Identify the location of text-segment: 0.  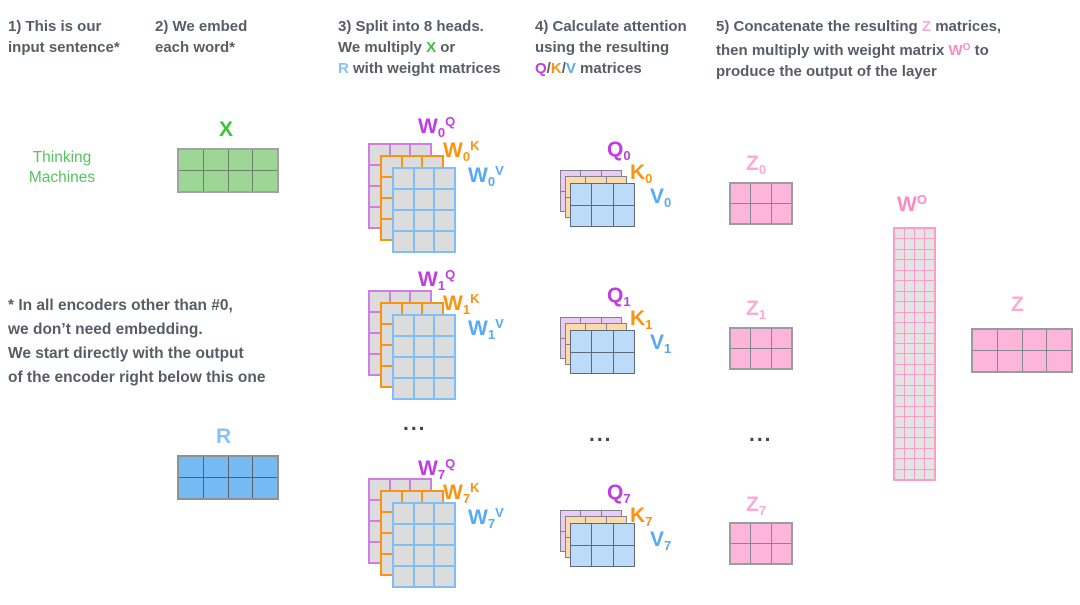
(762, 169).